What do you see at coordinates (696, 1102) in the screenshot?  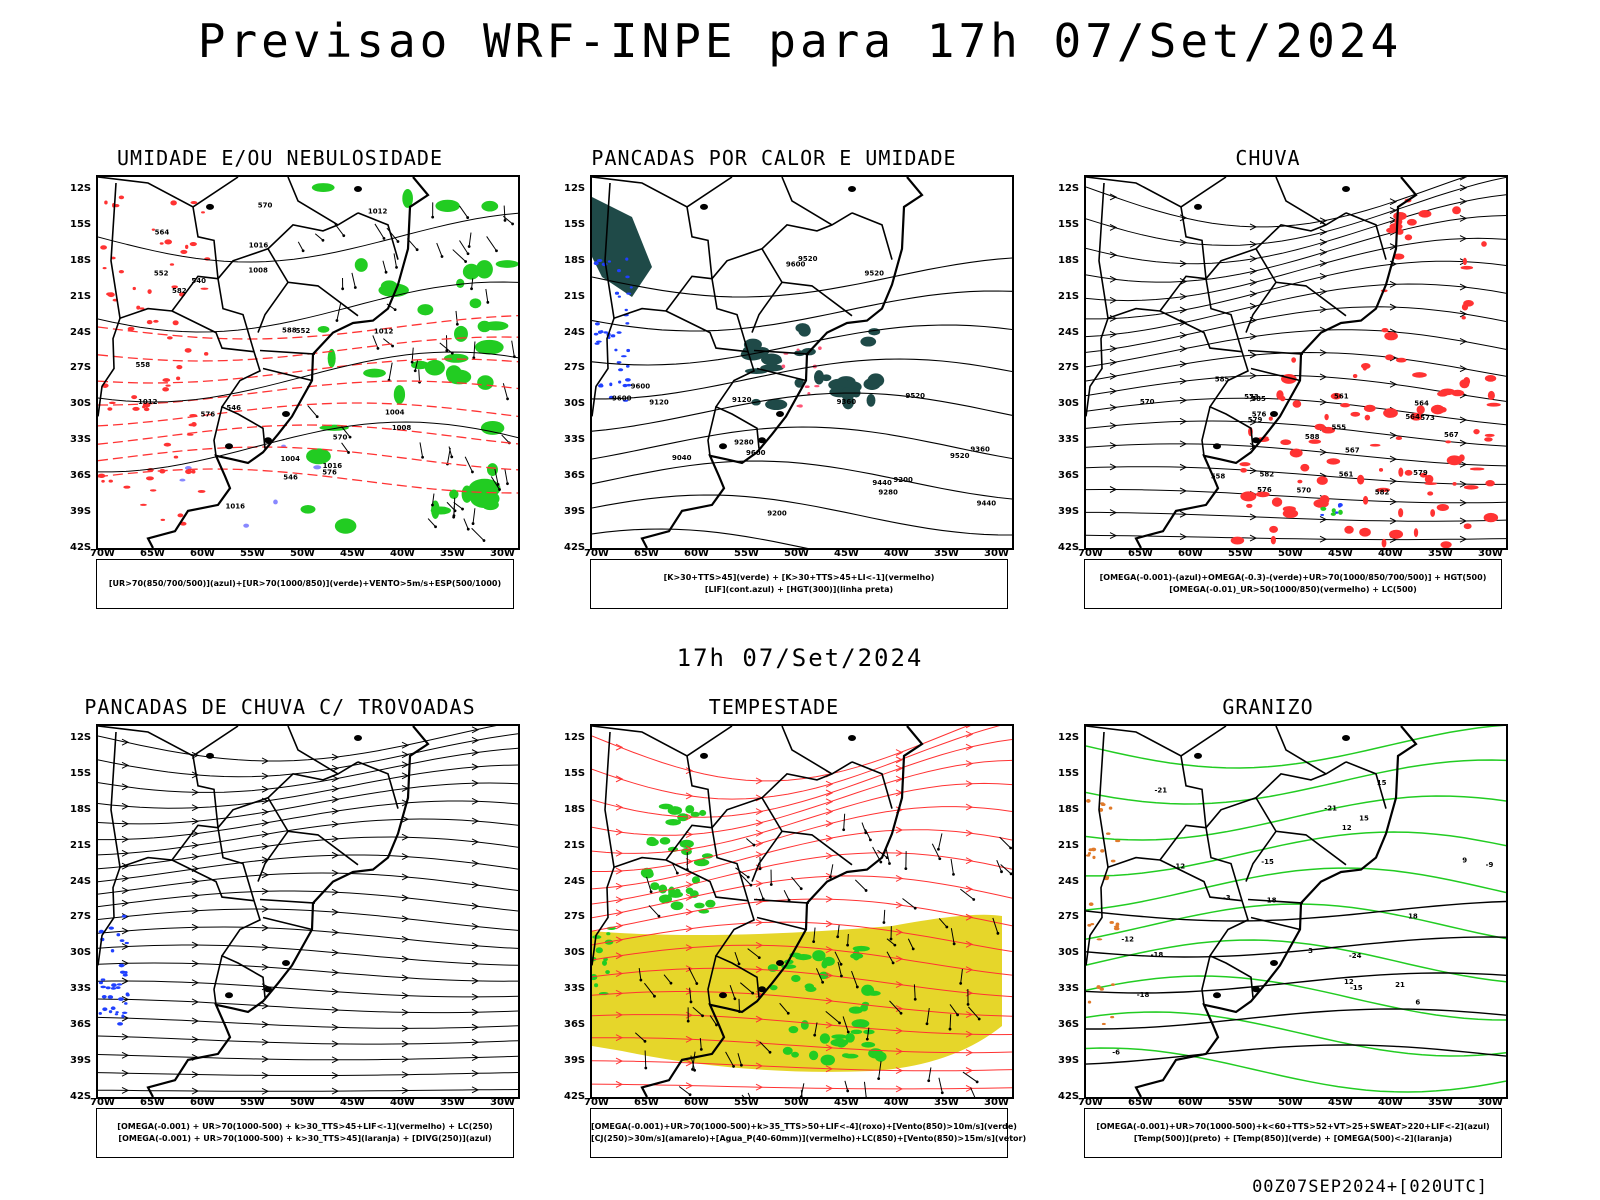 I see `x-tick-label: 60W` at bounding box center [696, 1102].